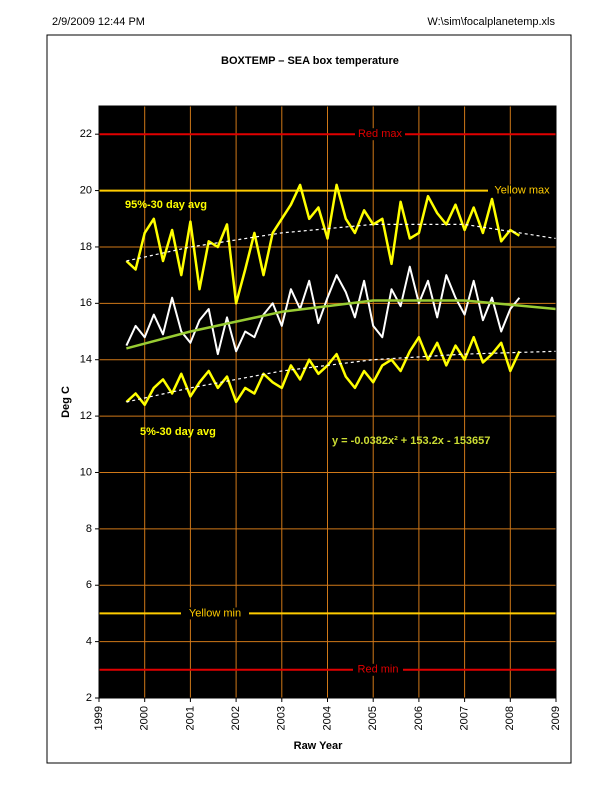  Describe the element at coordinates (411, 441) in the screenshot. I see `annotation: y = -0.0382x² + 153.2x - 153657` at that location.